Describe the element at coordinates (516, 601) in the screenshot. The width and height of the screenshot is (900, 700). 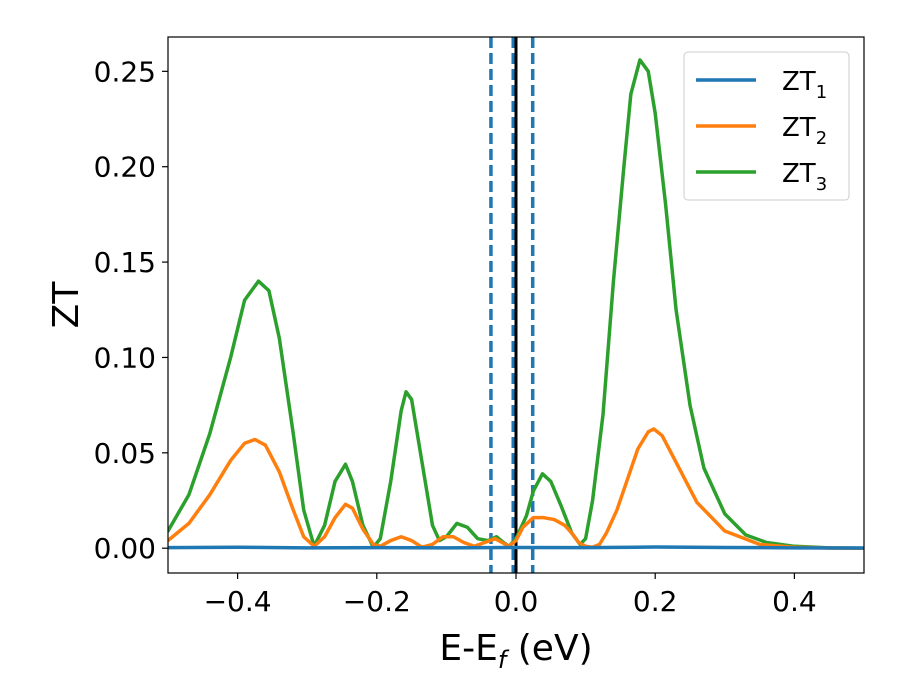
I see `x-tick-label: 0.0` at that location.